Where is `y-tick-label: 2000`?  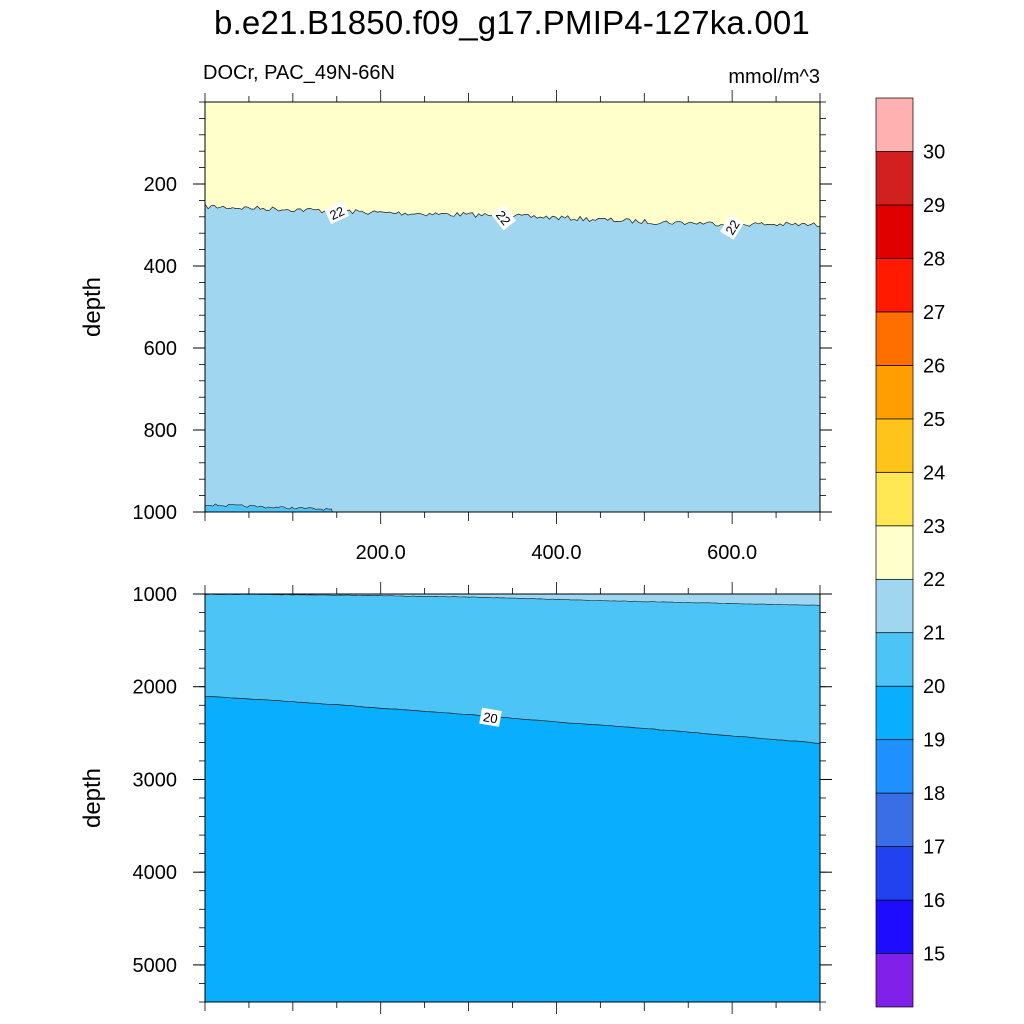
y-tick-label: 2000 is located at coordinates (155, 688).